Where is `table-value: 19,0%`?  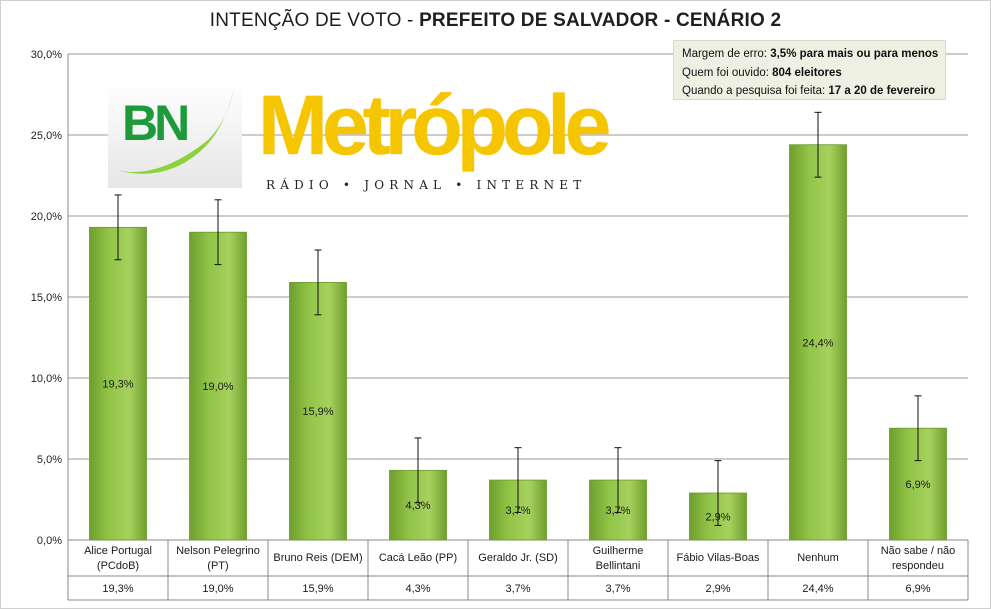 table-value: 19,0% is located at coordinates (217, 589).